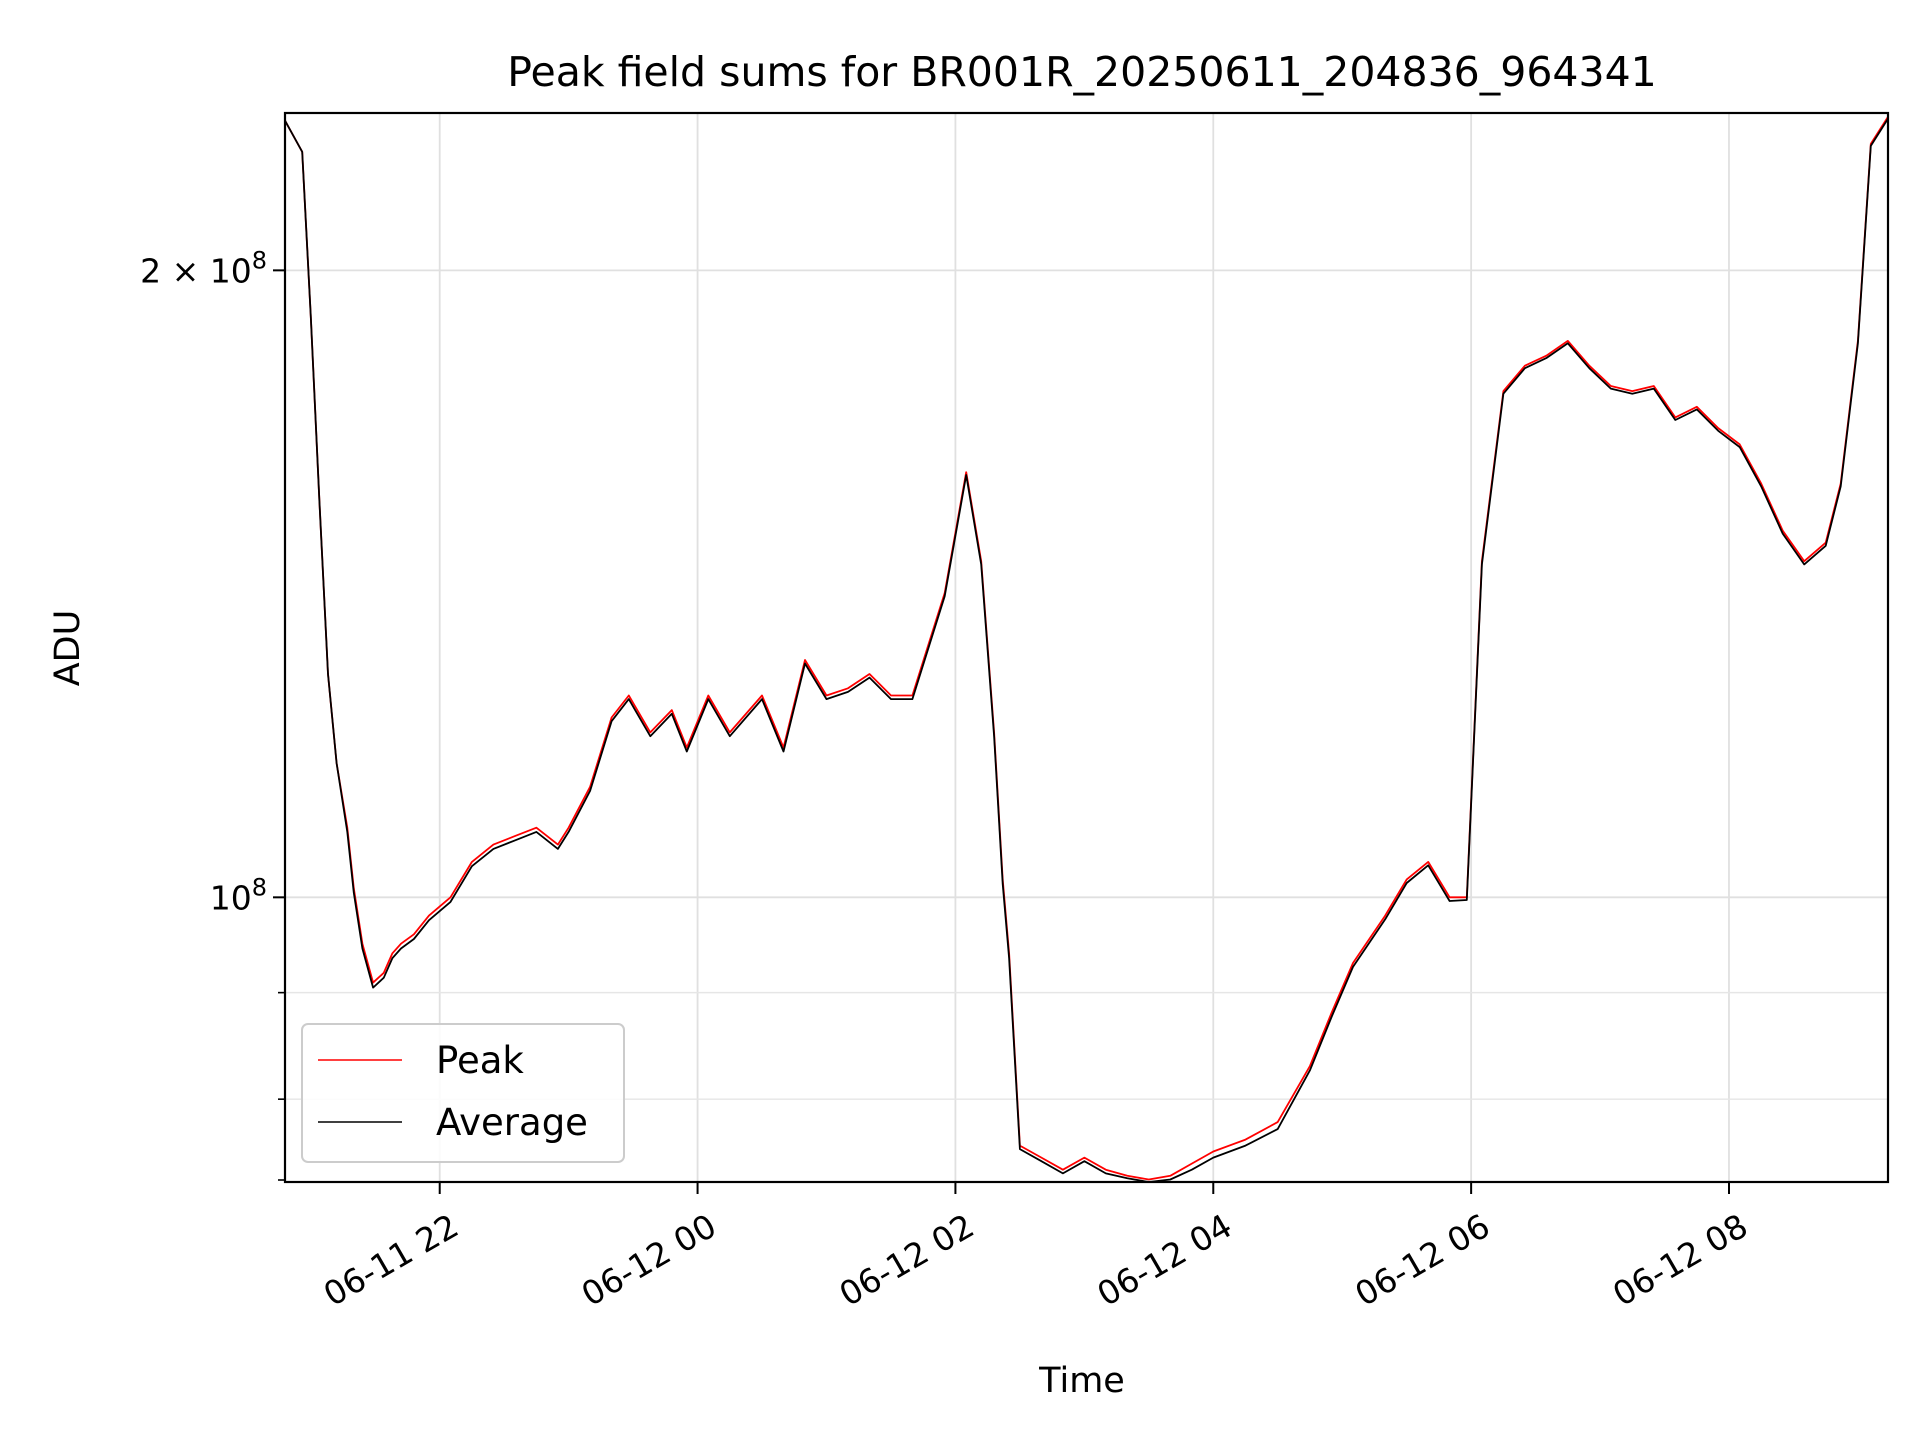  What do you see at coordinates (238, 895) in the screenshot?
I see `y-tick-label: 108` at bounding box center [238, 895].